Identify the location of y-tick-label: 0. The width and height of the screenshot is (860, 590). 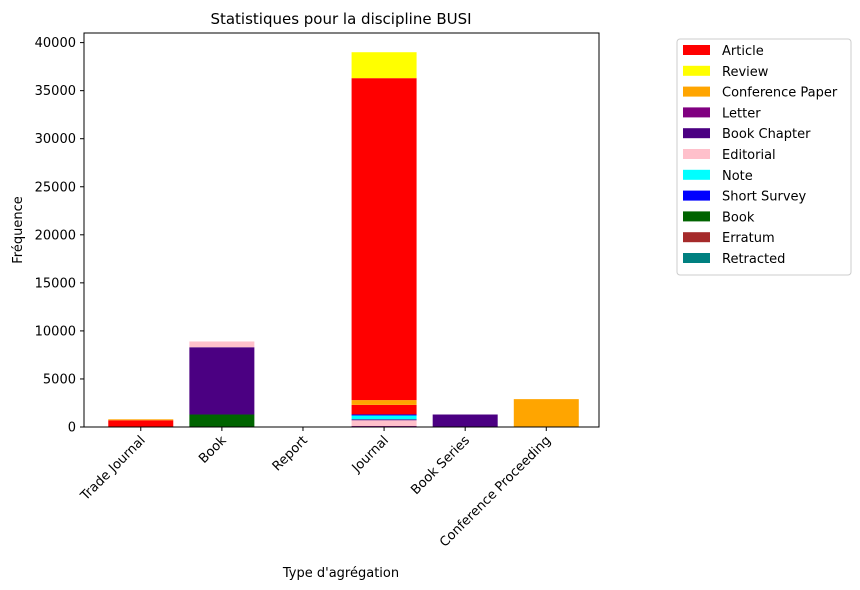
(72, 428).